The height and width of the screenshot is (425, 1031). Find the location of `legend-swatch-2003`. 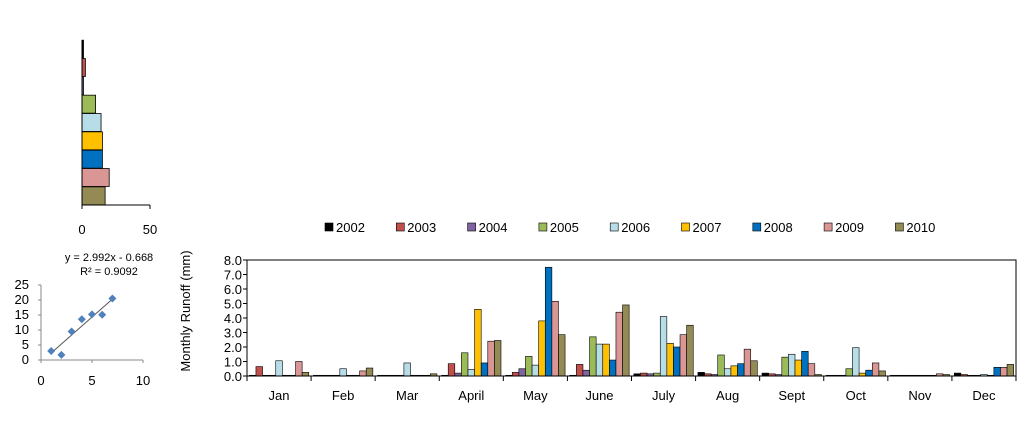

legend-swatch-2003 is located at coordinates (400, 227).